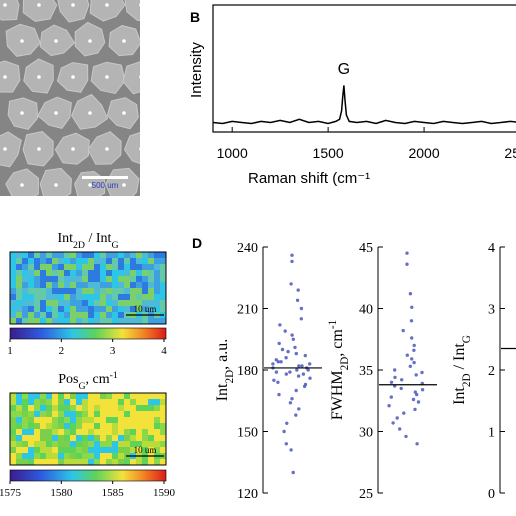 The height and width of the screenshot is (516, 516). Describe the element at coordinates (88, 288) in the screenshot. I see `map-frame` at that location.